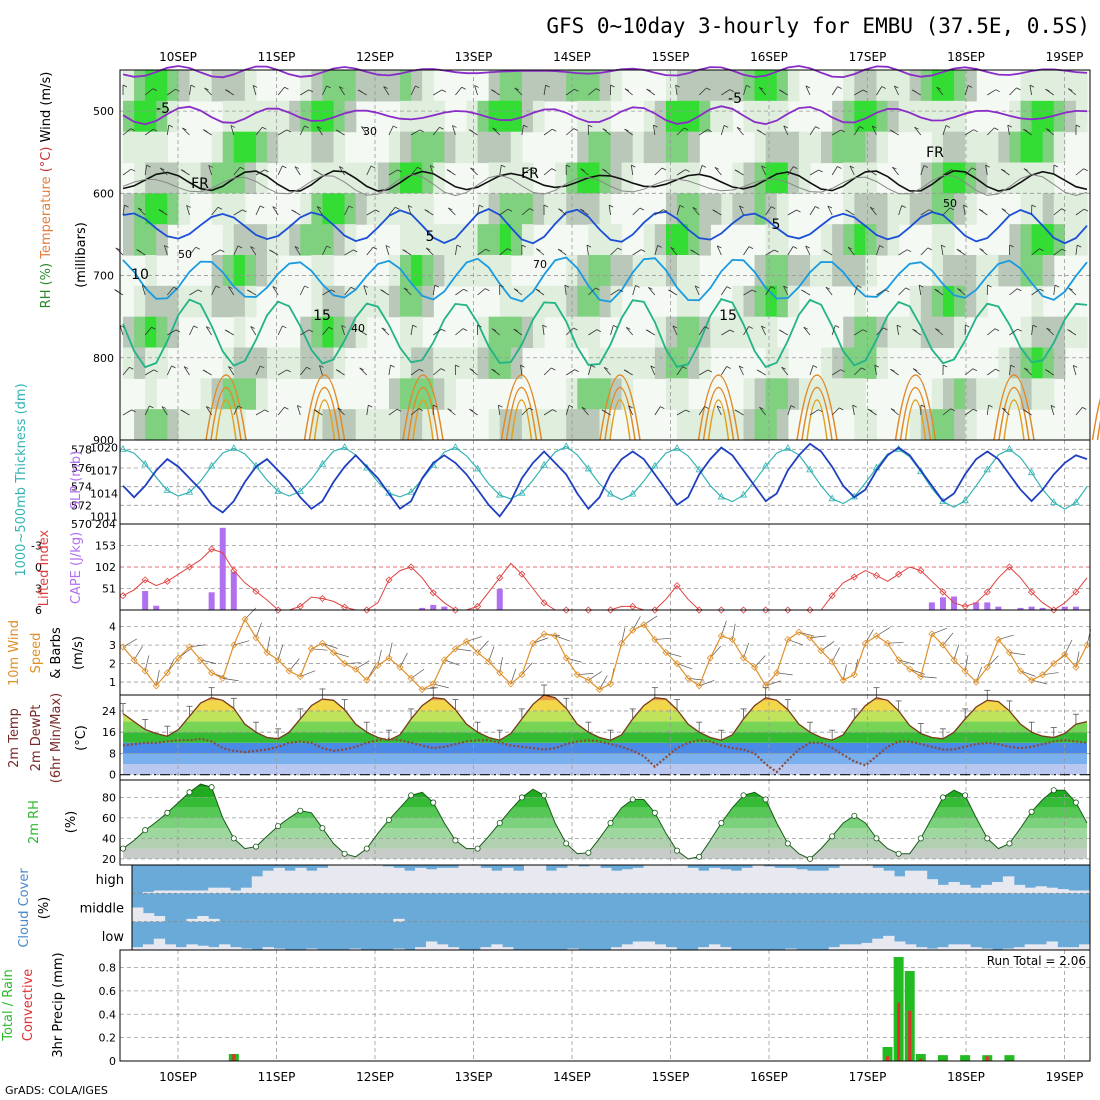 The image size is (1100, 1100). I want to click on wind10m-barb, so click(827, 646).